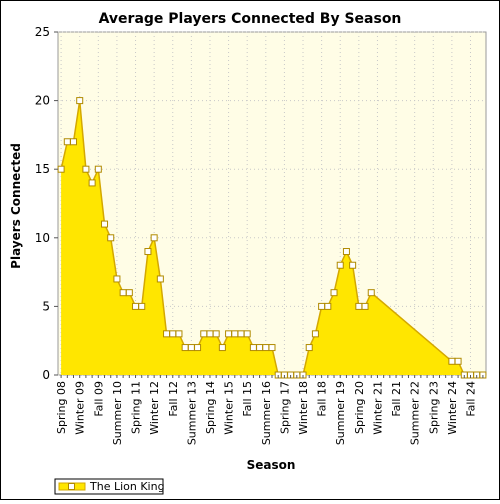 This screenshot has height=504, width=500. I want to click on legend-marker, so click(71, 486).